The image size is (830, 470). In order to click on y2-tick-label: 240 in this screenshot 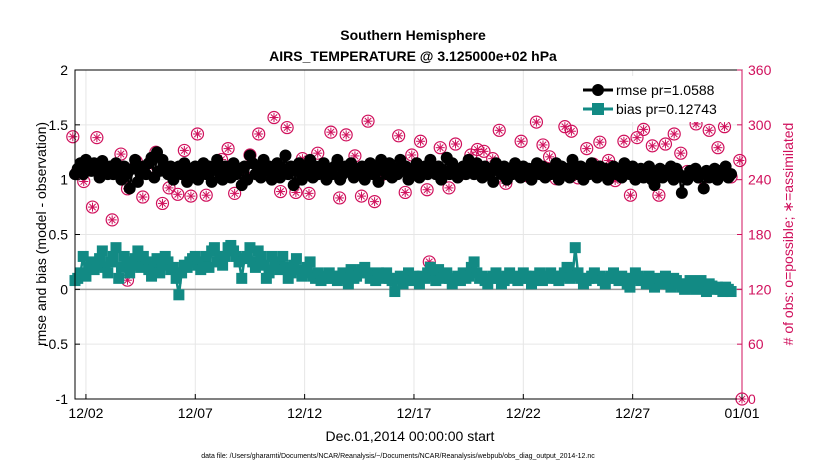, I will do `click(760, 180)`.